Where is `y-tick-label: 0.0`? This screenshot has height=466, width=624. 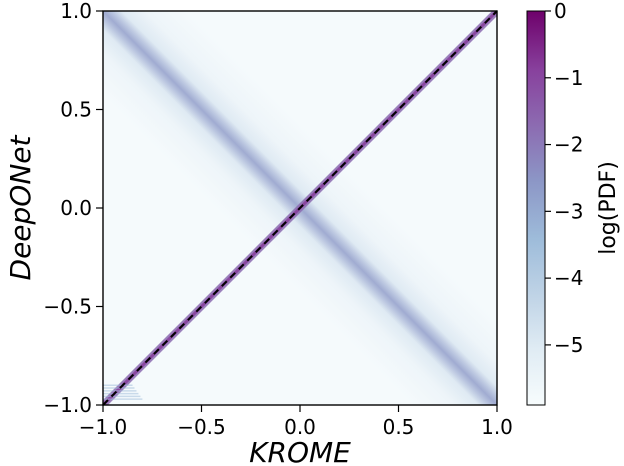
y-tick-label: 0.0 is located at coordinates (76, 208).